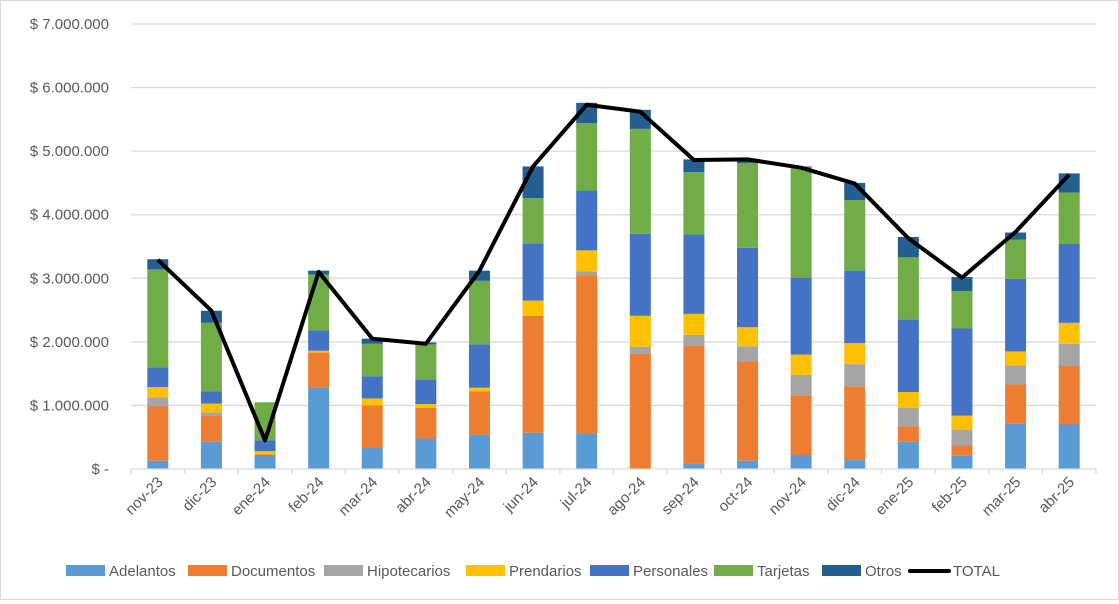  What do you see at coordinates (358, 497) in the screenshot?
I see `x-tick-label: mar-24` at bounding box center [358, 497].